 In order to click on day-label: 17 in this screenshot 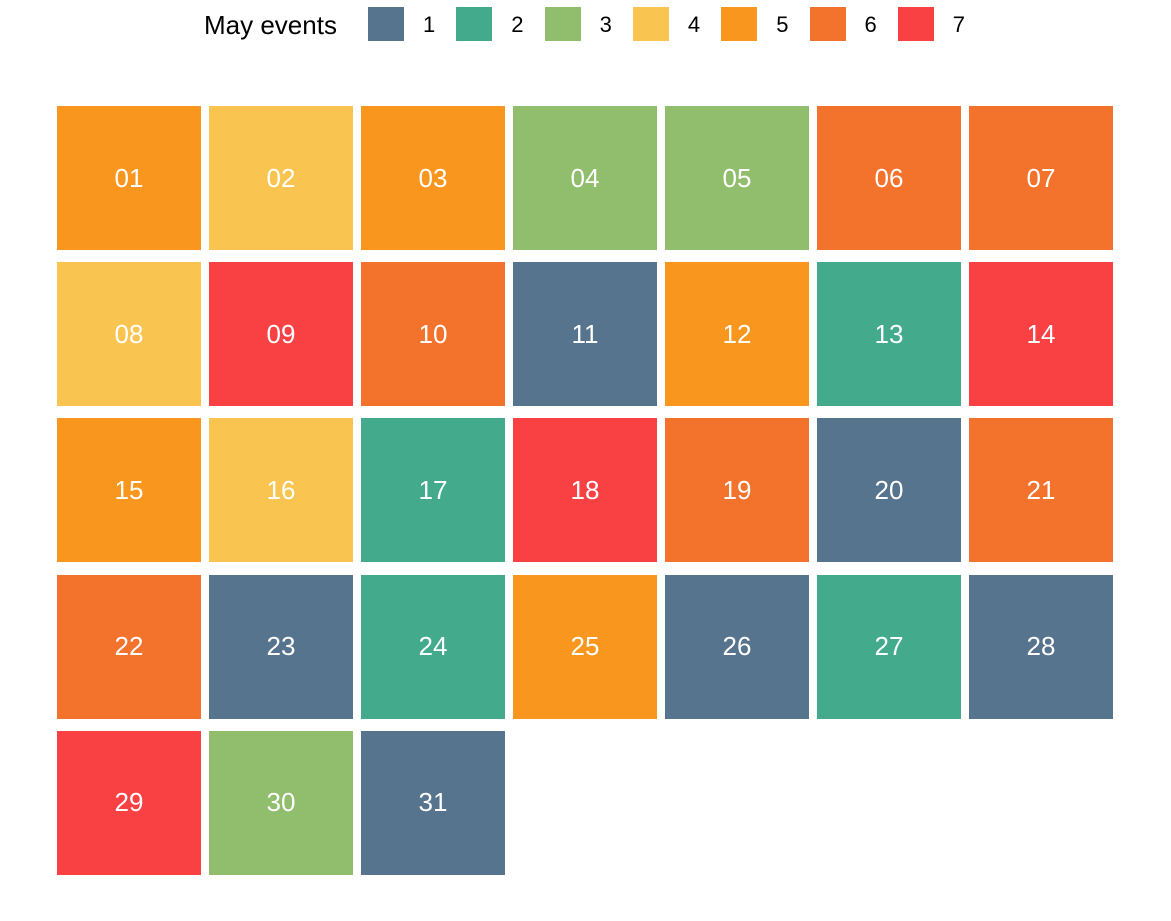, I will do `click(433, 489)`.